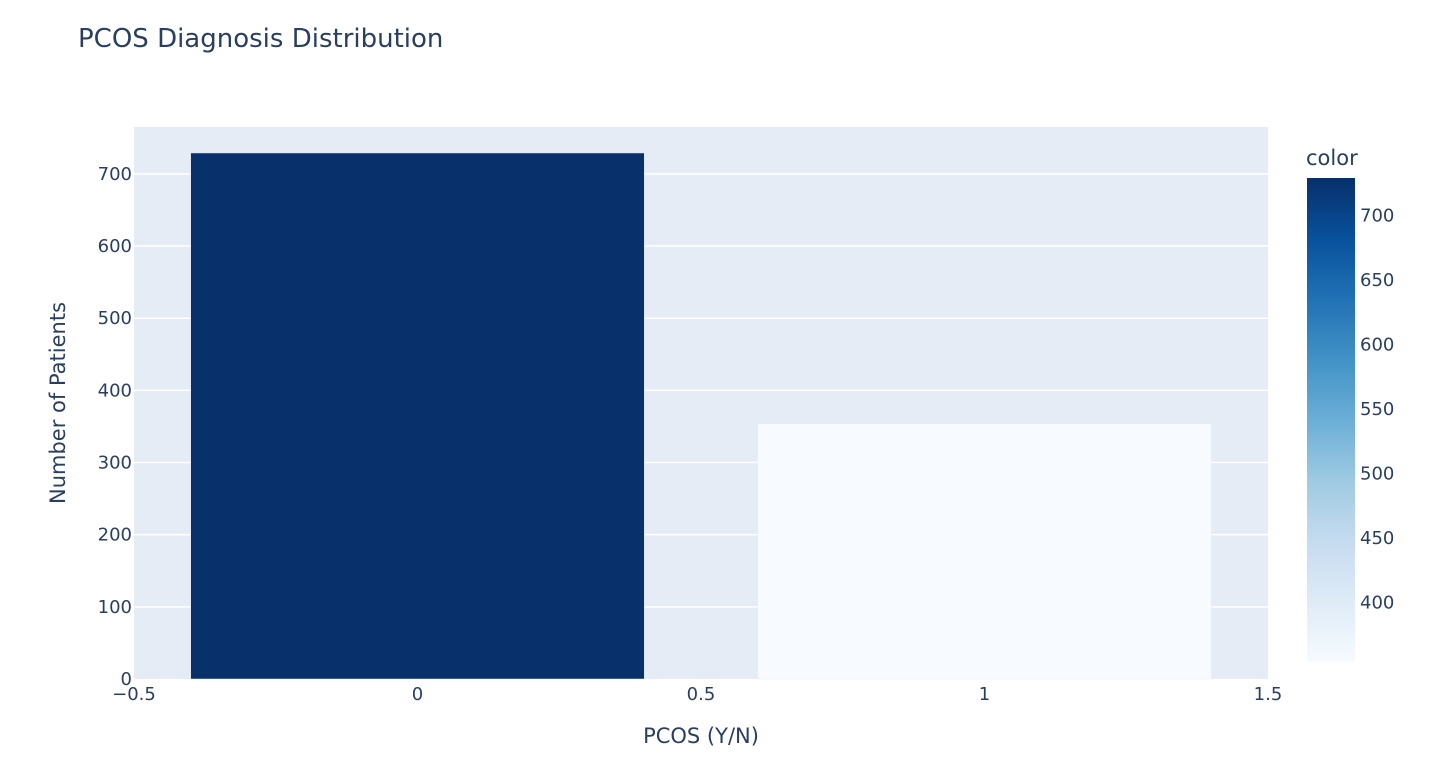 The image size is (1436, 774). What do you see at coordinates (1377, 280) in the screenshot?
I see `colorbar-tick-label: 650` at bounding box center [1377, 280].